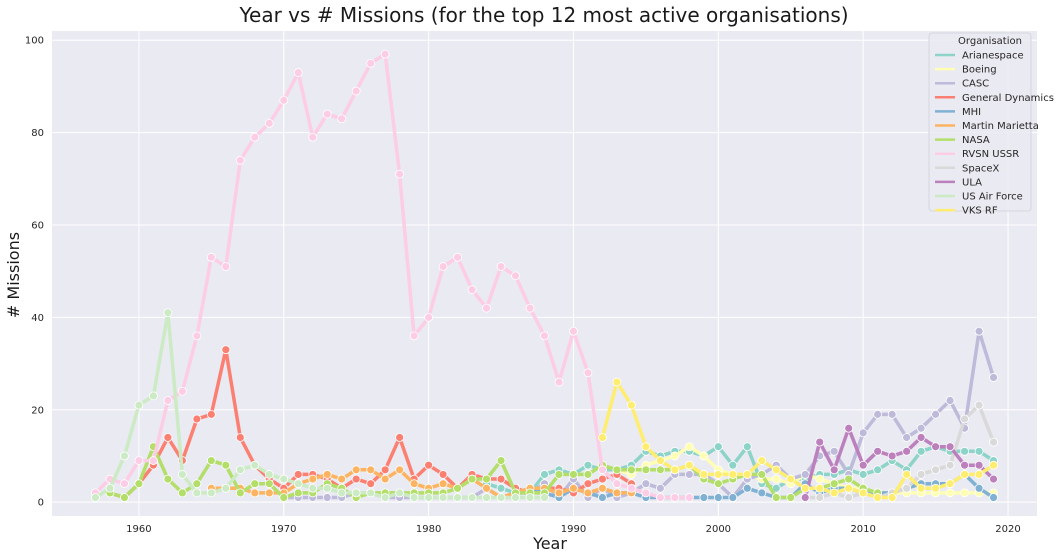 The width and height of the screenshot is (1061, 559). I want to click on legend-item-boeing: Boeing, so click(966, 70).